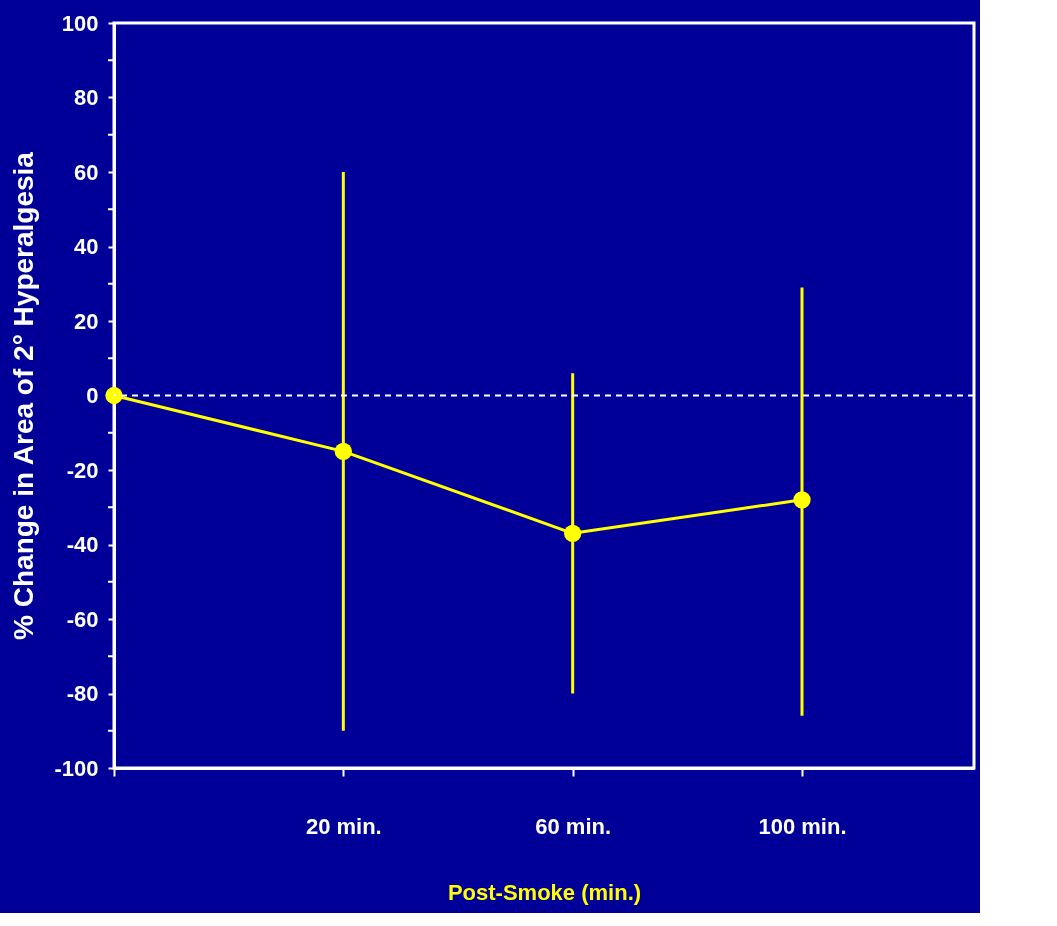 Image resolution: width=1057 pixels, height=926 pixels. What do you see at coordinates (802, 826) in the screenshot?
I see `x-tick-label: 100 min.` at bounding box center [802, 826].